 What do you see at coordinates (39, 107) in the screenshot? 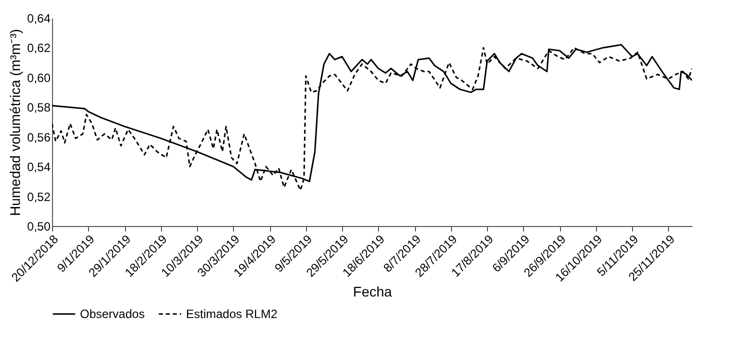
I see `y-tick-label: 0,58` at bounding box center [39, 107].